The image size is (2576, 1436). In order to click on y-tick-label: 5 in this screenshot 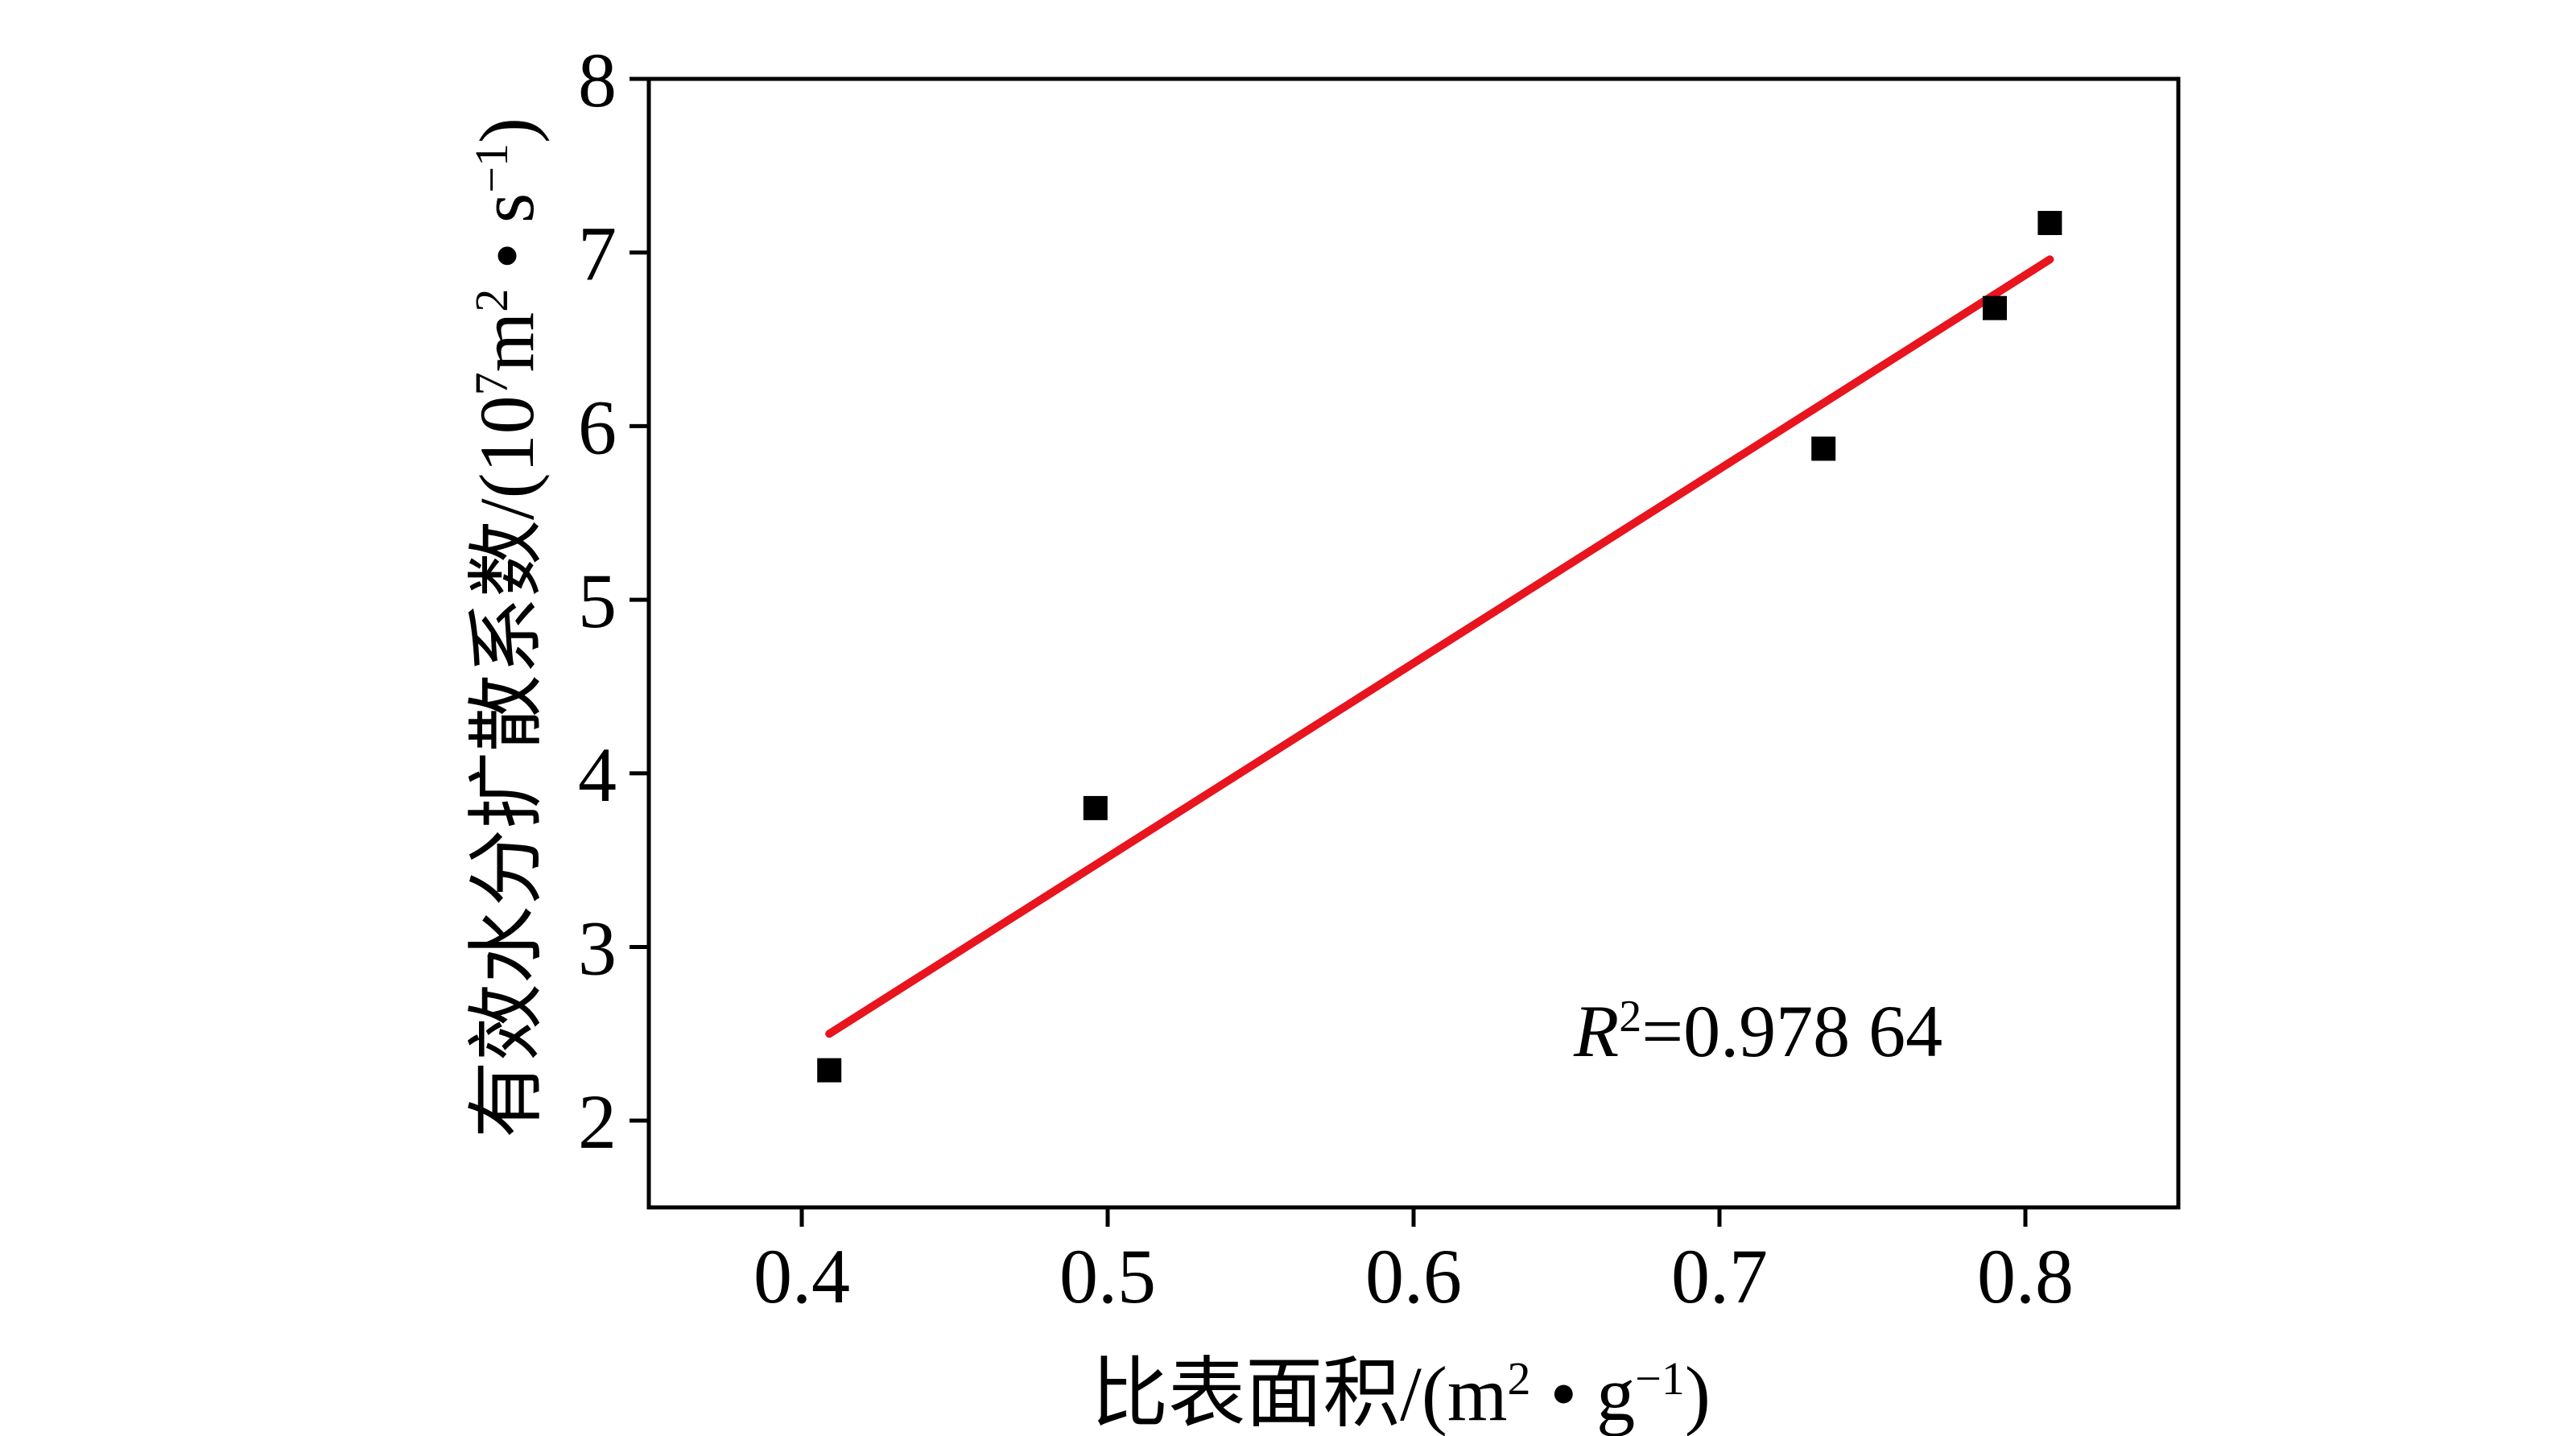, I will do `click(597, 601)`.